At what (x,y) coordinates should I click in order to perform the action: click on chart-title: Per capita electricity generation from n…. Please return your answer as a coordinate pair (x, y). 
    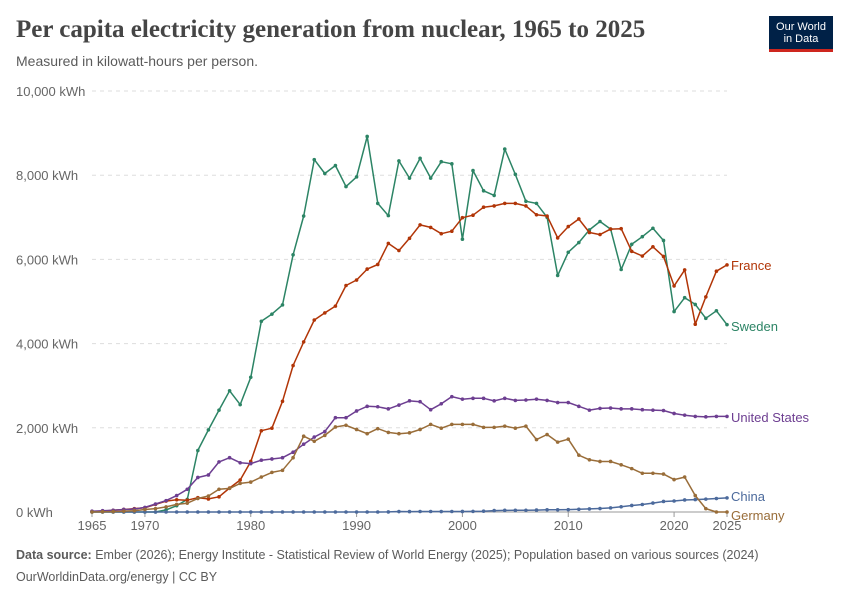
    Looking at the image, I should click on (331, 29).